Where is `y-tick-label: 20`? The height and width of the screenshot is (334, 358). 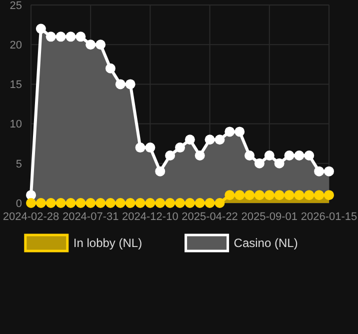
y-tick-label: 20 is located at coordinates (16, 45).